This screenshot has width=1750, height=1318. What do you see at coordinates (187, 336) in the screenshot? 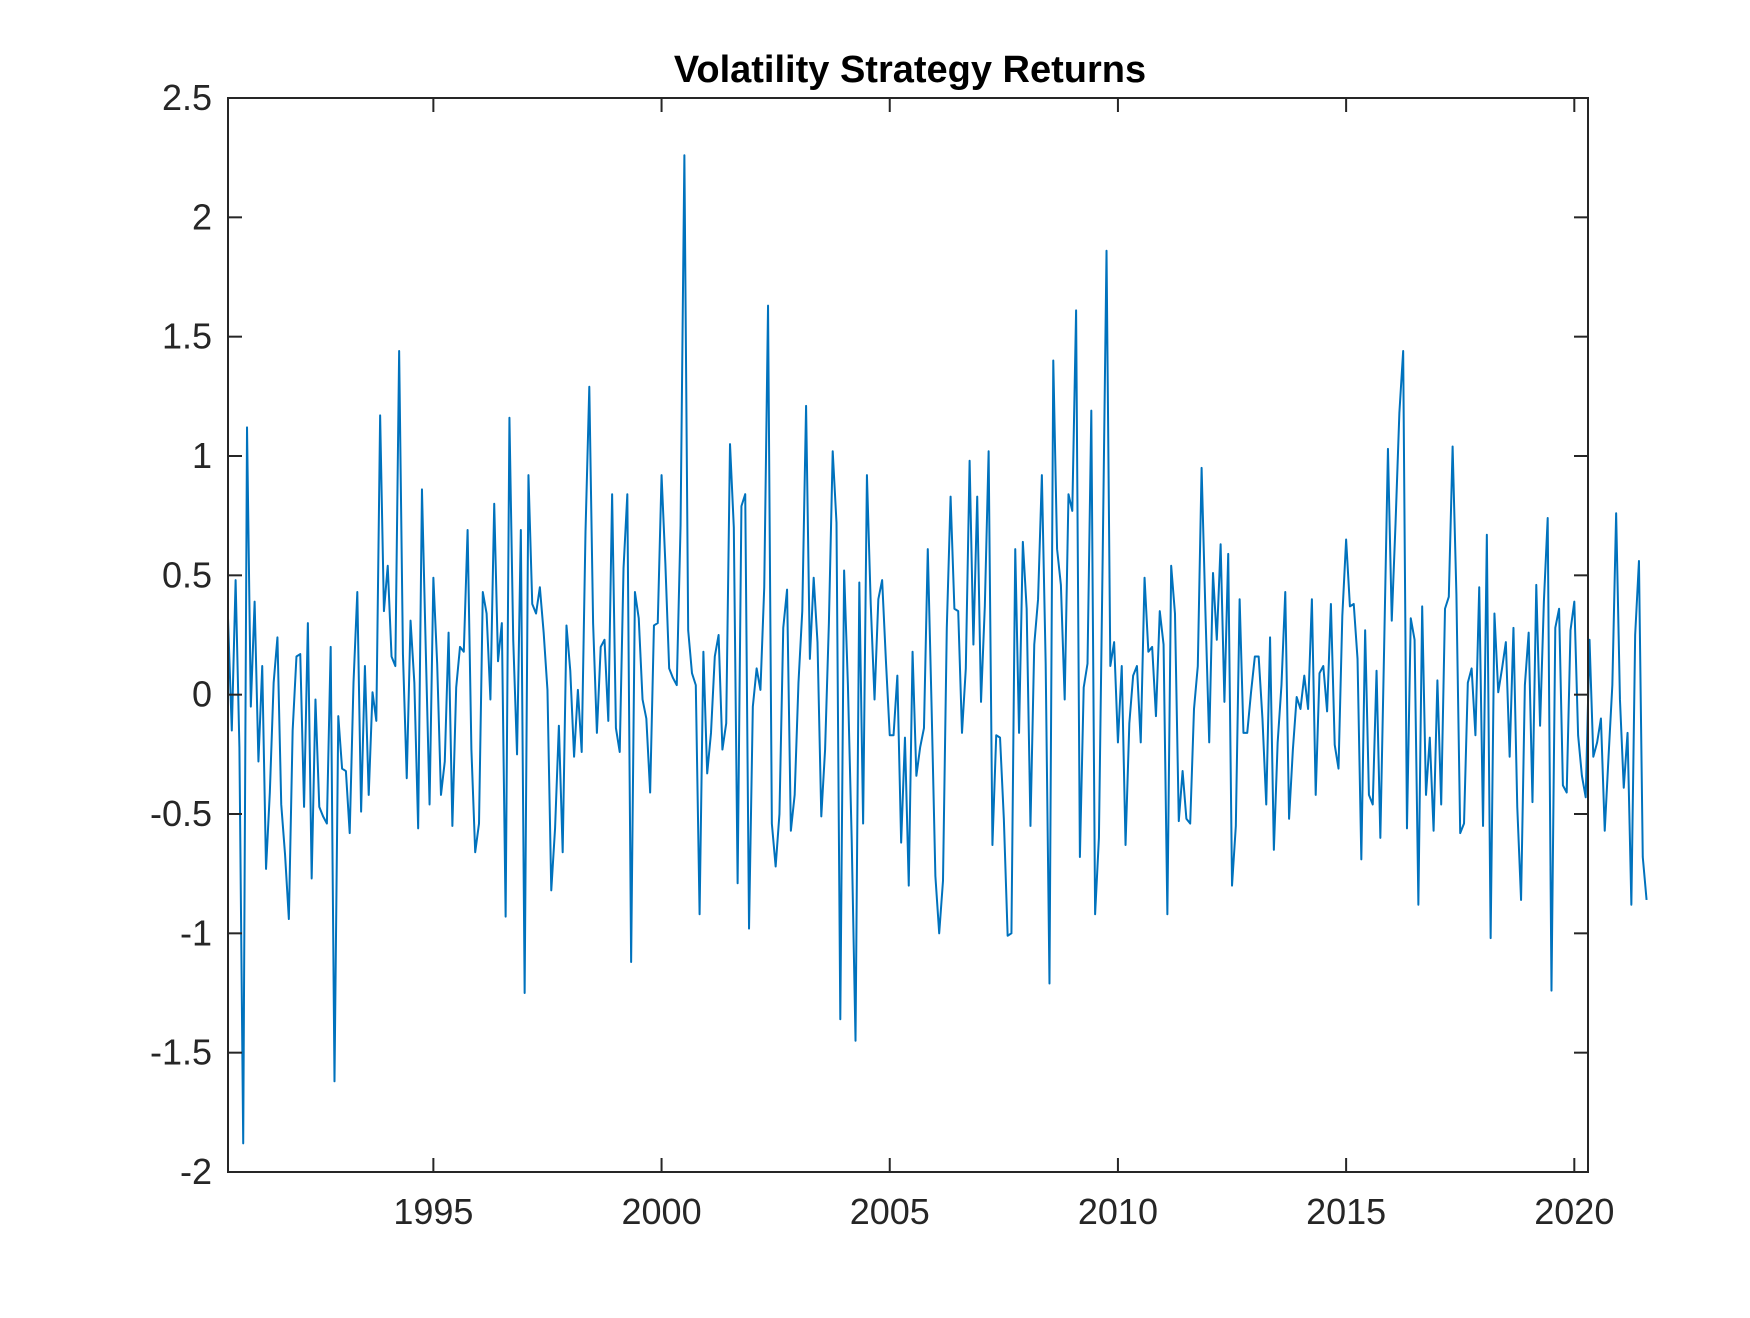
I see `y-tick-label: 1.5` at bounding box center [187, 336].